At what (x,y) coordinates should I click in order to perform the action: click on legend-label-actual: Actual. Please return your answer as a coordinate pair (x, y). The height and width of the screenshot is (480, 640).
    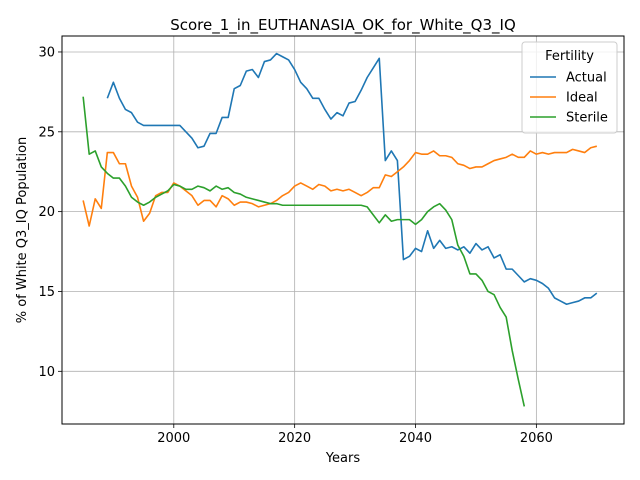
    Looking at the image, I should click on (586, 78).